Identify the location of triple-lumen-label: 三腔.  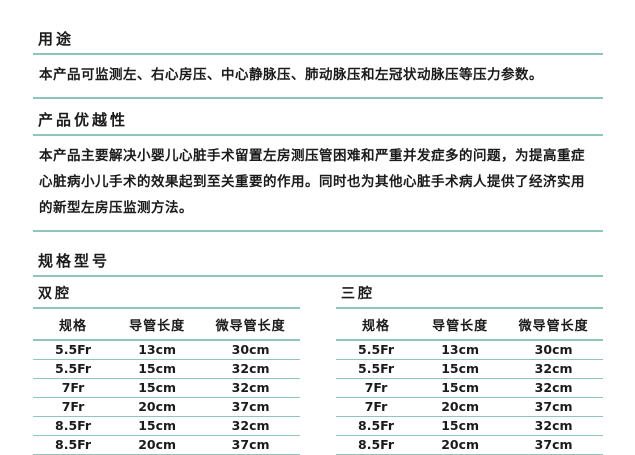
(469, 297).